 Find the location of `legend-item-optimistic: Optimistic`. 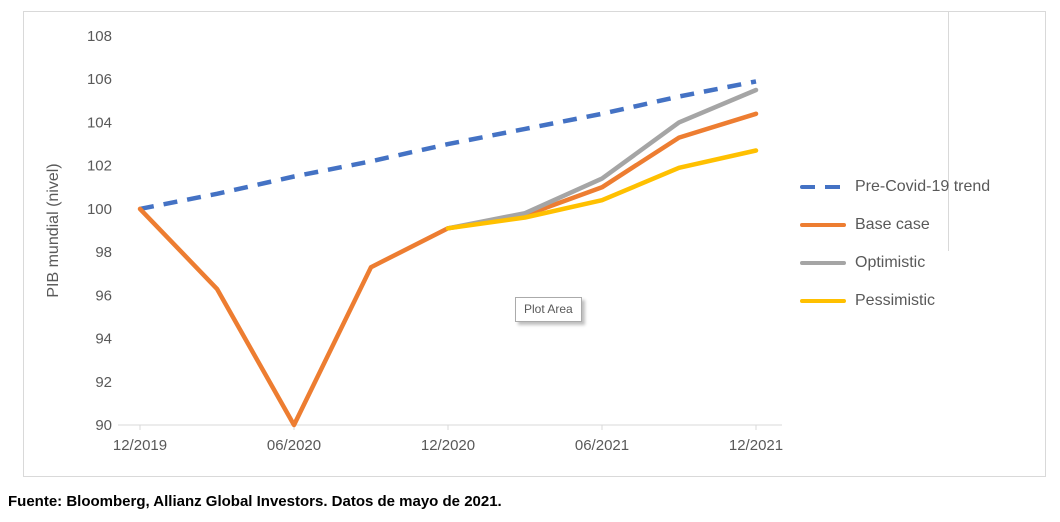

legend-item-optimistic: Optimistic is located at coordinates (895, 263).